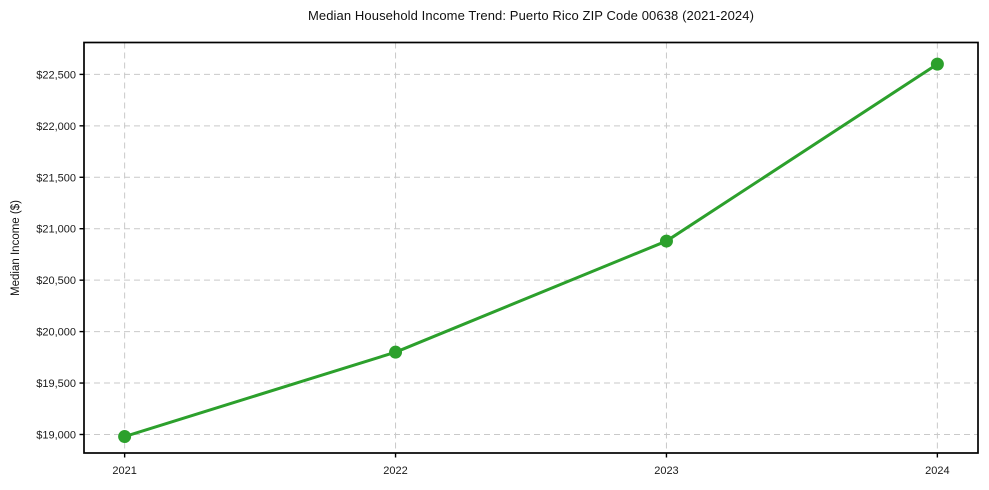 This screenshot has width=989, height=490. Describe the element at coordinates (56, 435) in the screenshot. I see `y-tick-label: $19,000` at that location.